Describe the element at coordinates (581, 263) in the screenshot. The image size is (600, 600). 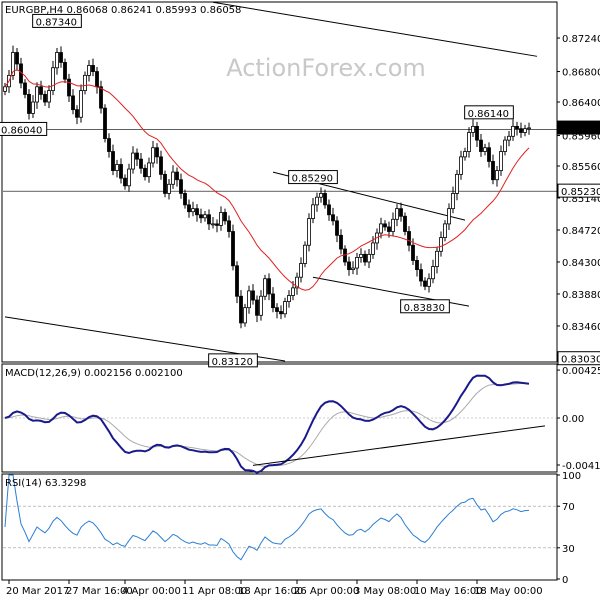
I see `price-axis-tick-label: 0.84300` at that location.